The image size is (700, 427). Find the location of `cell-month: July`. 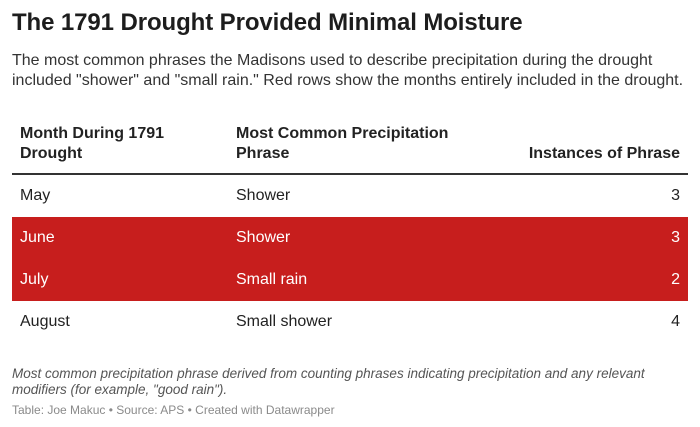

cell-month: July is located at coordinates (34, 279).